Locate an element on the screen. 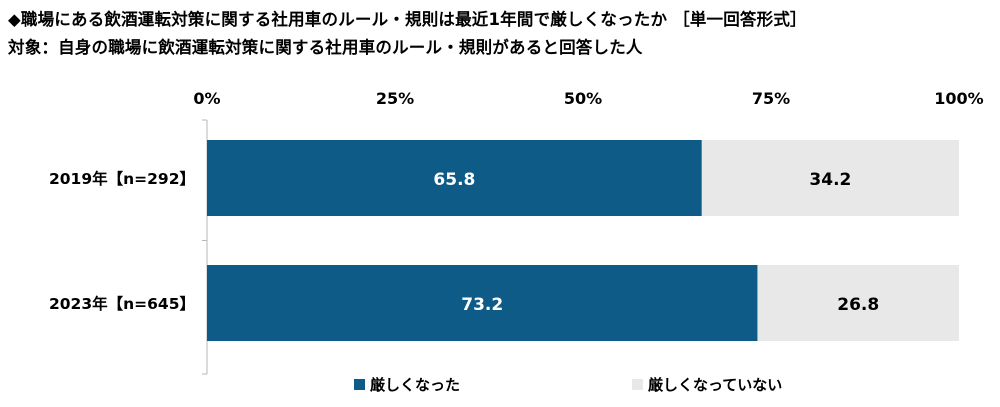 The image size is (1000, 407). x-tick-label: 0% is located at coordinates (206, 98).